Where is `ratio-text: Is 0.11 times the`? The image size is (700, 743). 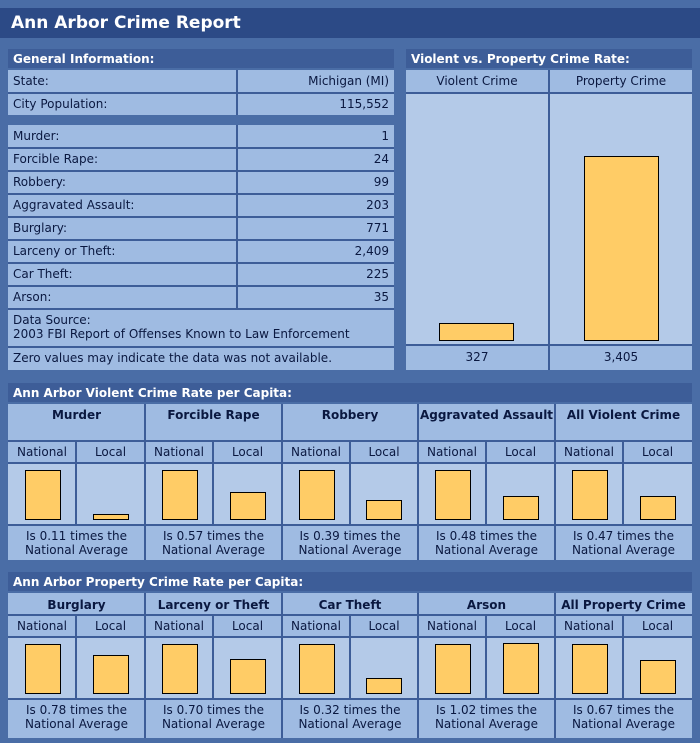 ratio-text: Is 0.11 times the is located at coordinates (76, 536).